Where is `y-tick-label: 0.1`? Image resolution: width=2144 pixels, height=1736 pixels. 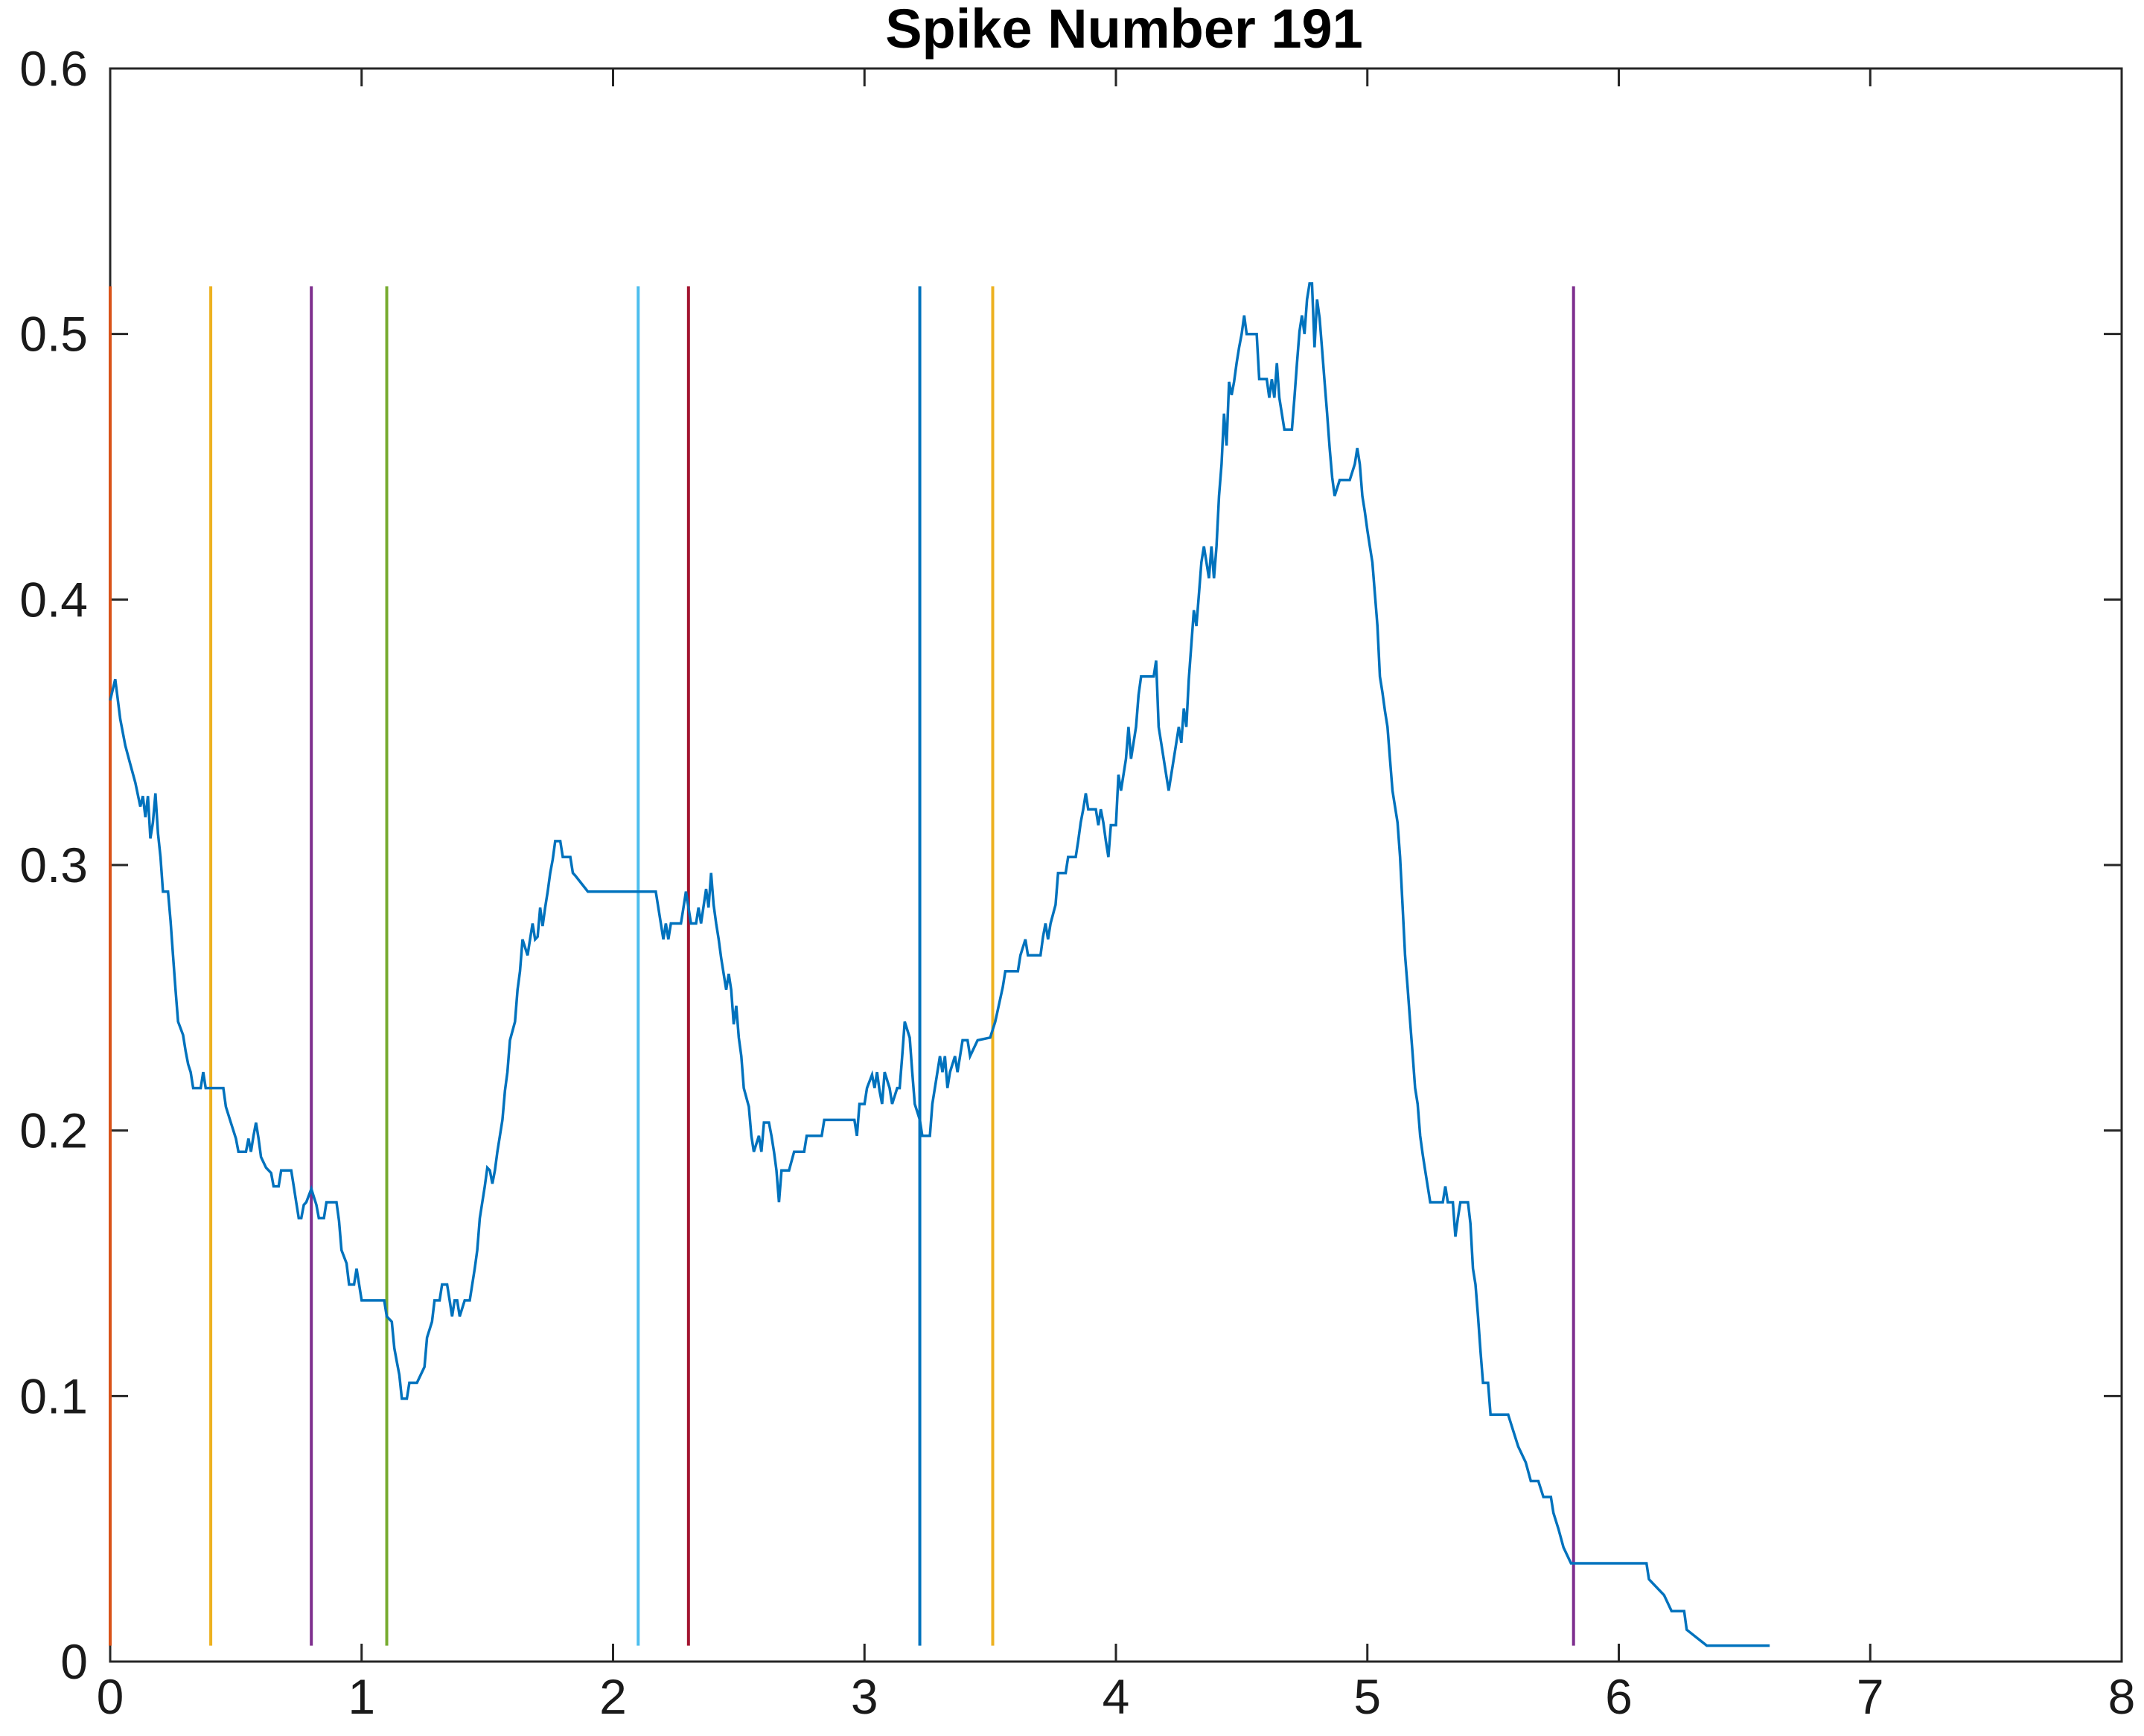
y-tick-label: 0.1 is located at coordinates (54, 1395).